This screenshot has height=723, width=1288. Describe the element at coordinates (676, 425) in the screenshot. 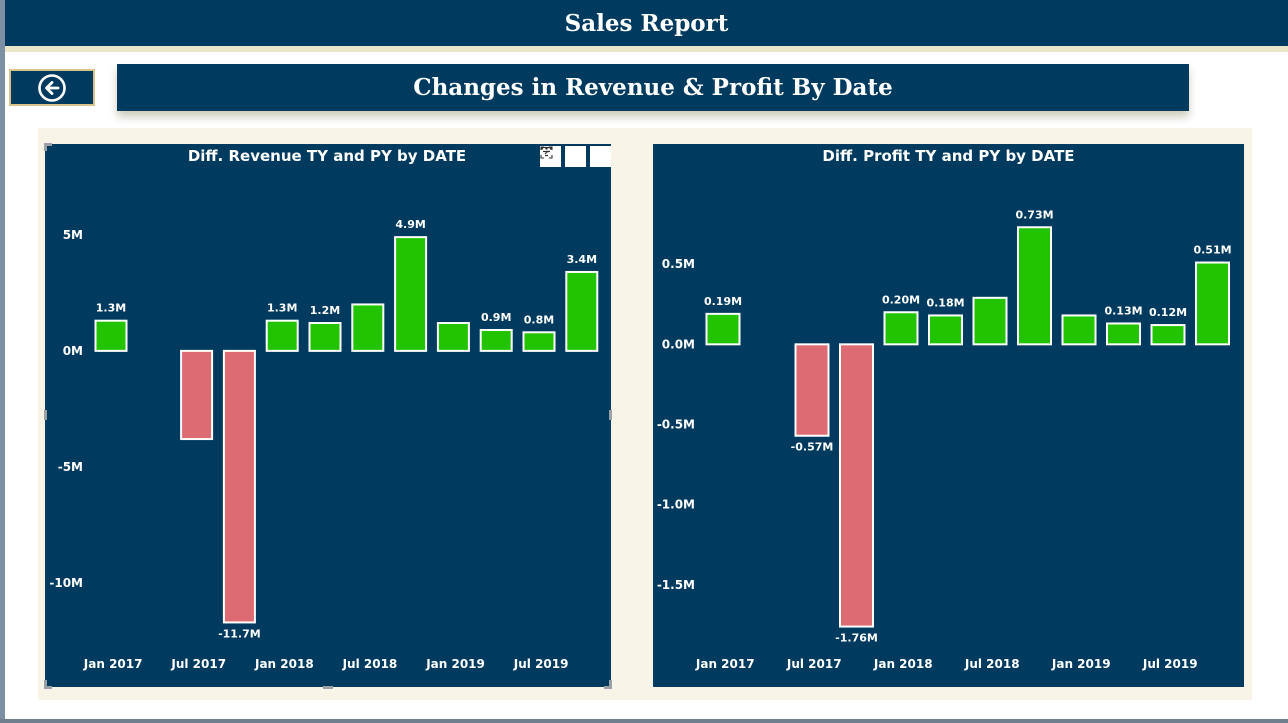

I see `y-tick-label: -0.5M` at that location.